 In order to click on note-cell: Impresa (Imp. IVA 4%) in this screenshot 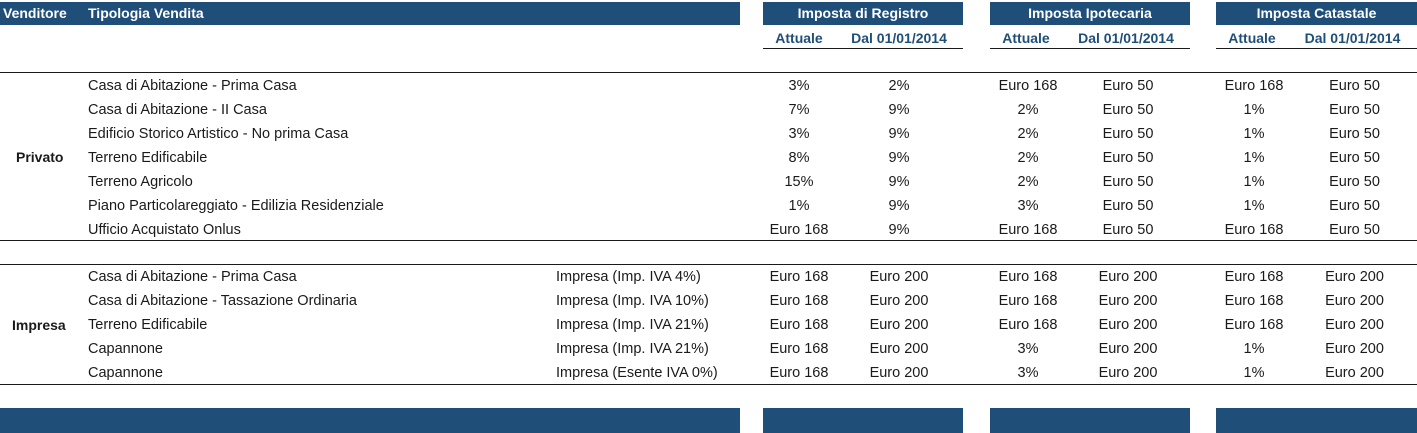, I will do `click(628, 277)`.